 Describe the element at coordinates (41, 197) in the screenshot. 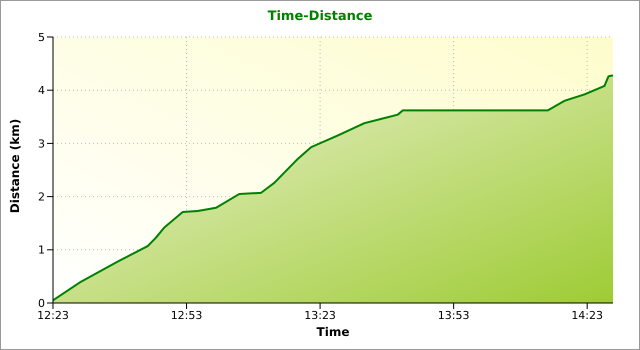

I see `y-tick-label: 2` at that location.